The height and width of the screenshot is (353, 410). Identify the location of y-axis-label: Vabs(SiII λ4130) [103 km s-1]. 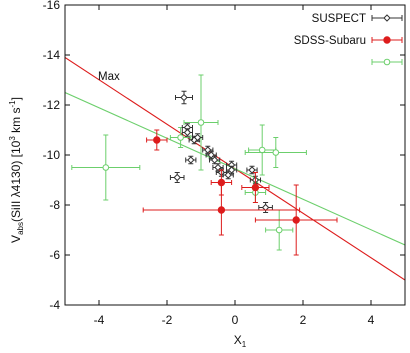
(16, 170).